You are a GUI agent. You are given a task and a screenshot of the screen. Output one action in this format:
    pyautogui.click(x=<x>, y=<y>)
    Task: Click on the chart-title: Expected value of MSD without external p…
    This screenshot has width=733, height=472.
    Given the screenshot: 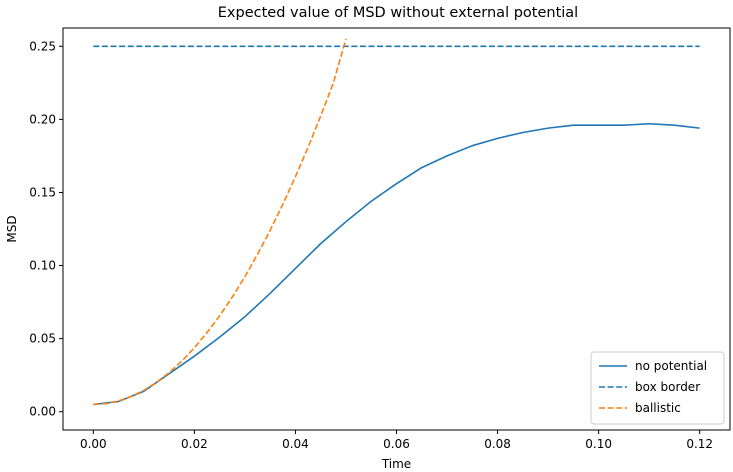 What is the action you would take?
    pyautogui.click(x=398, y=13)
    